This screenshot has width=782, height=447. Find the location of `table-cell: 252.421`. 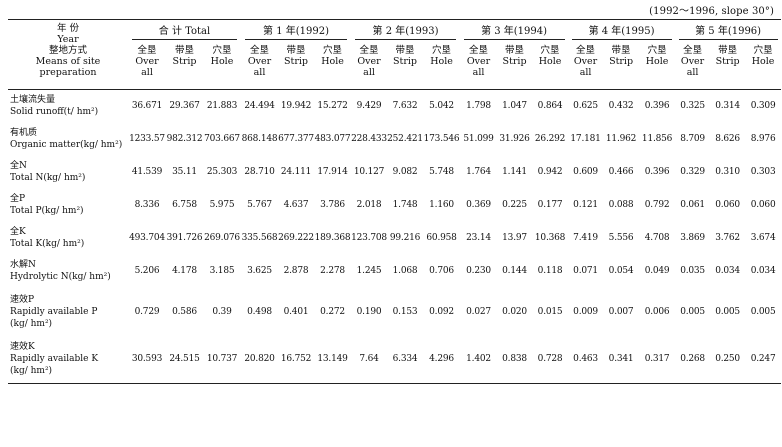

table-cell: 252.421 is located at coordinates (405, 139).